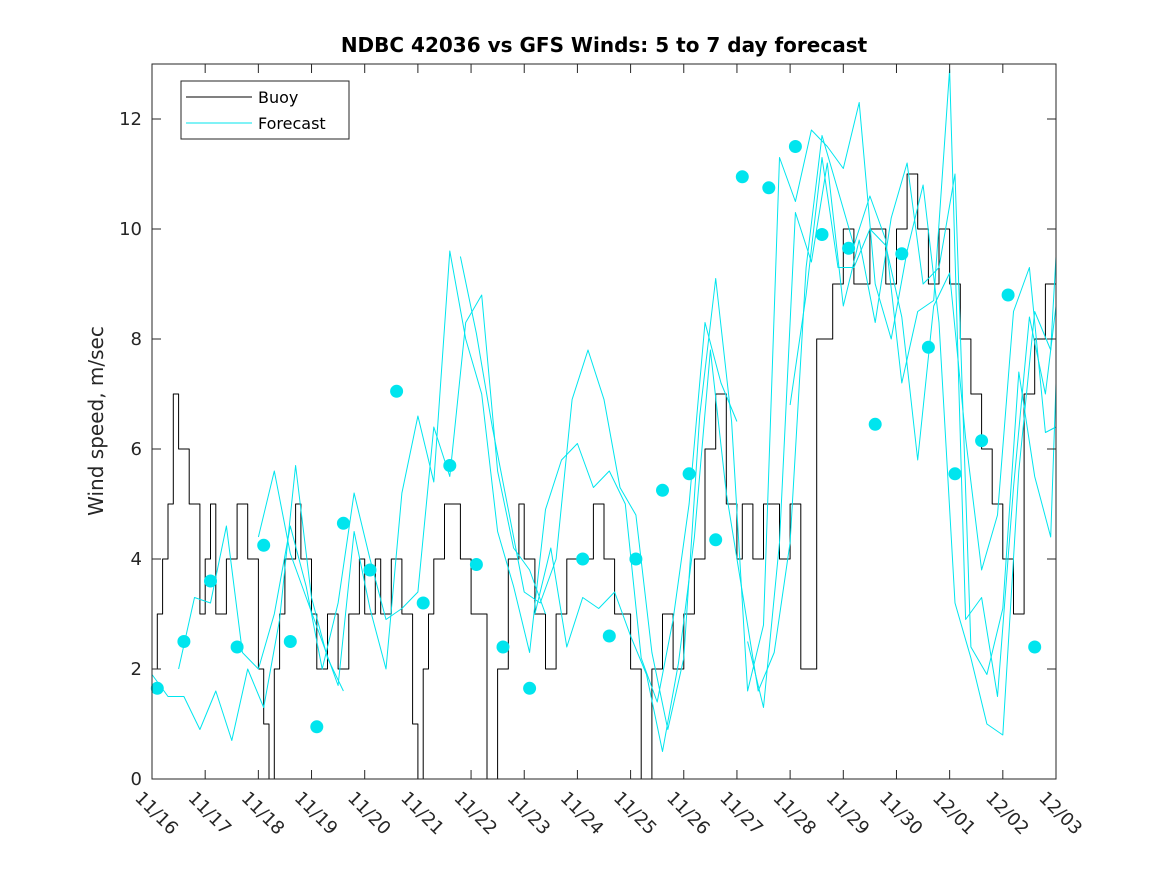  I want to click on y-tick-label: 0, so click(136, 779).